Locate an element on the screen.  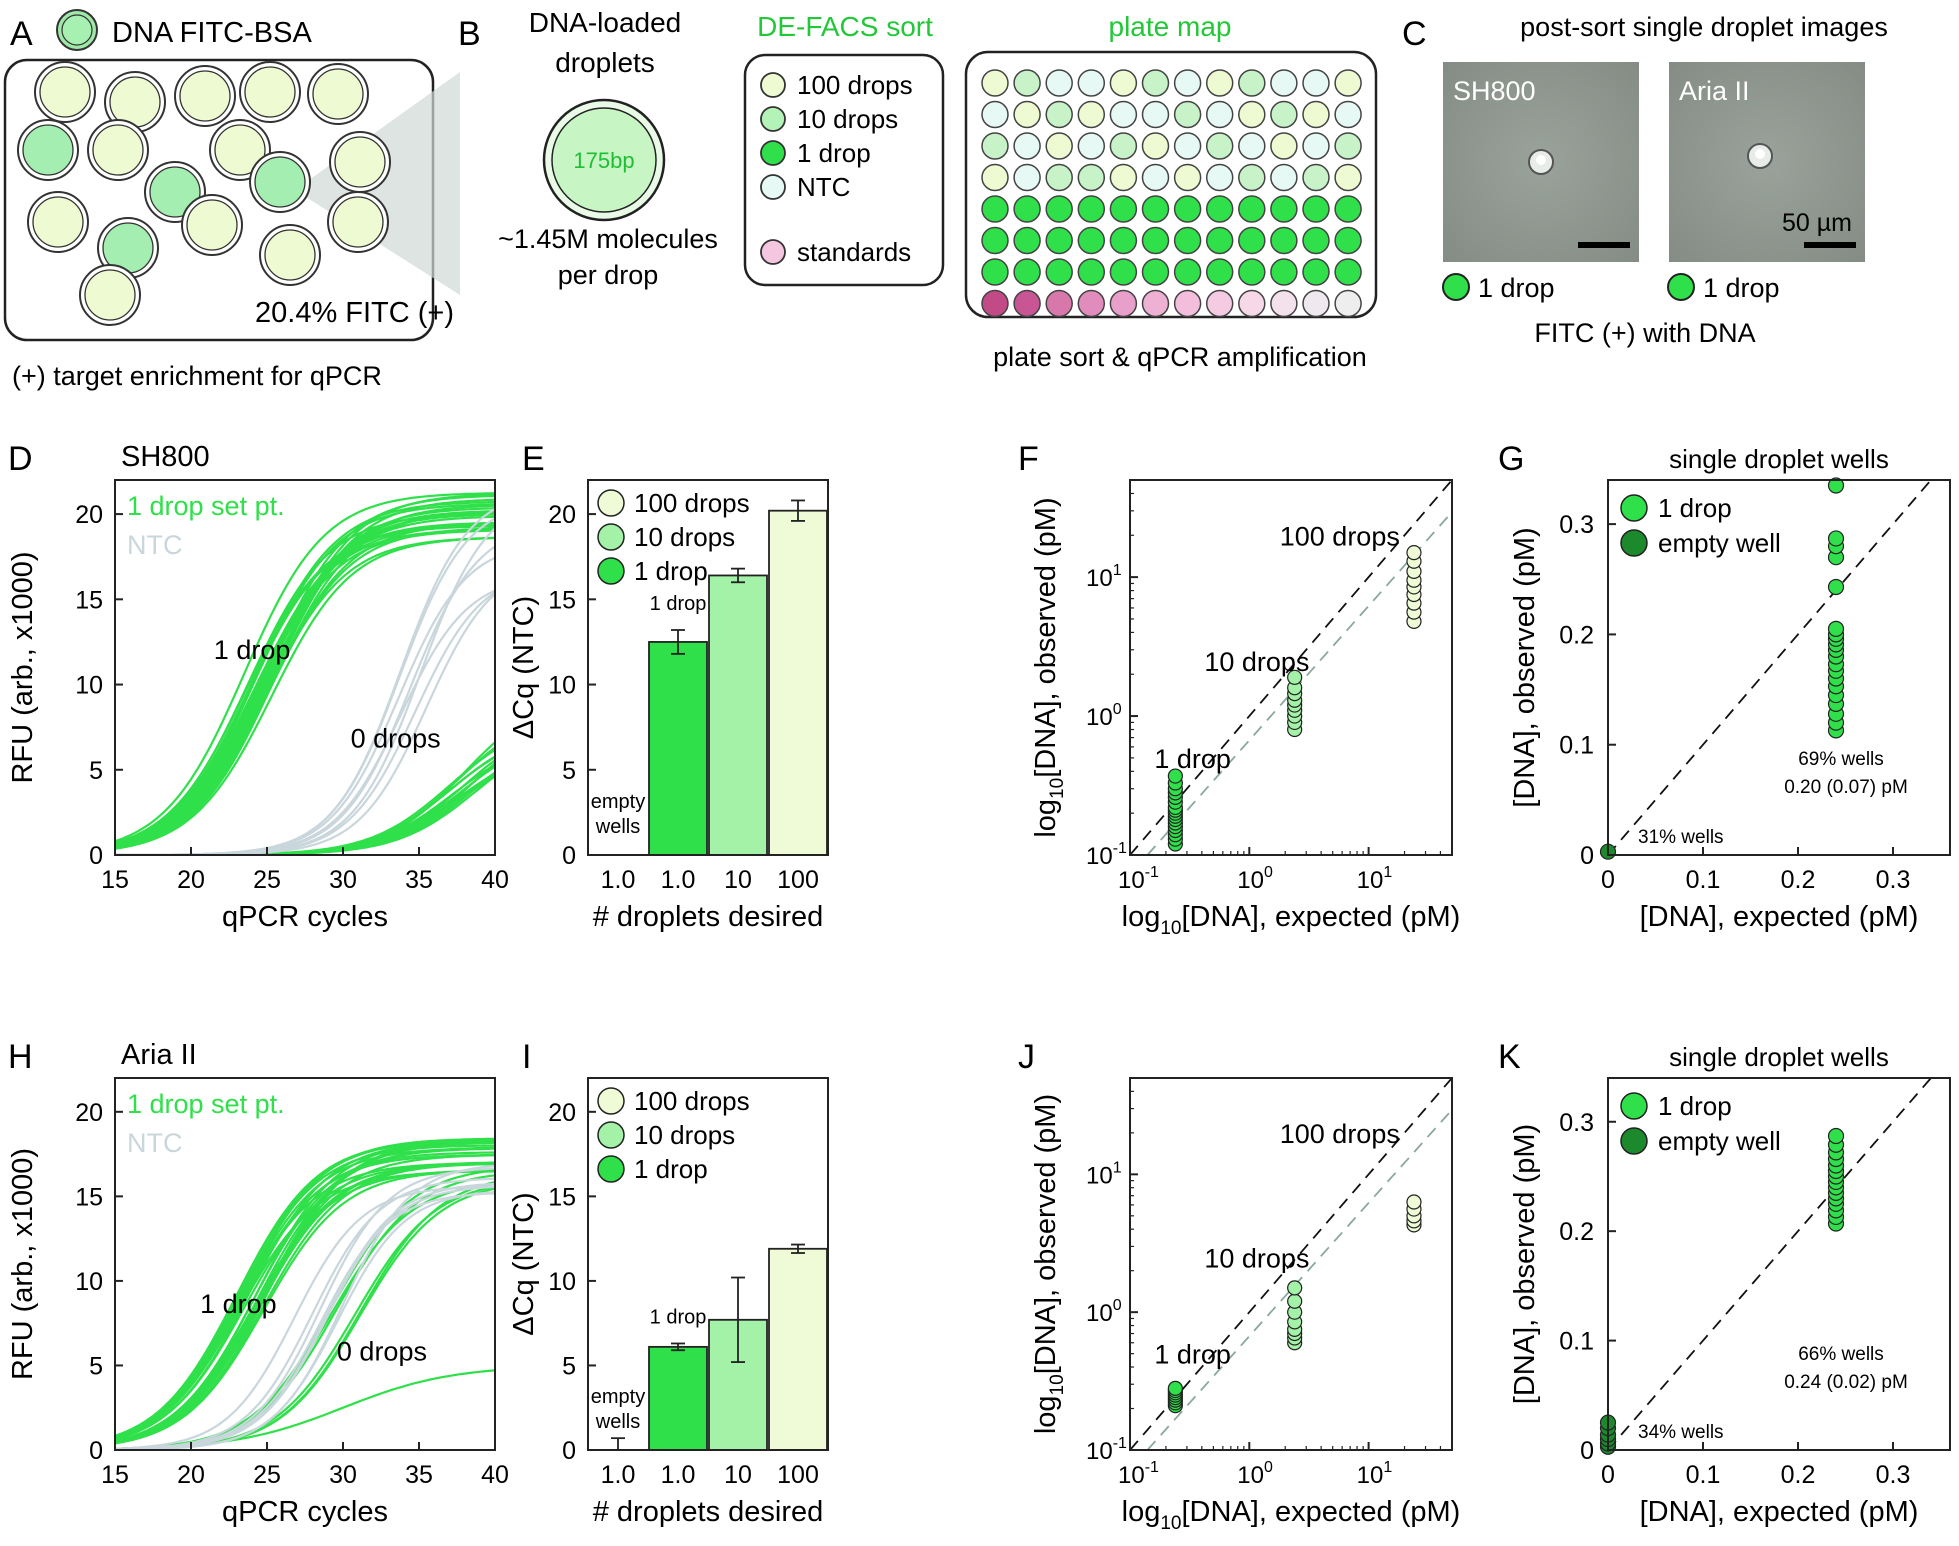
annotation-10-drops: 10 drops is located at coordinates (1256, 662).